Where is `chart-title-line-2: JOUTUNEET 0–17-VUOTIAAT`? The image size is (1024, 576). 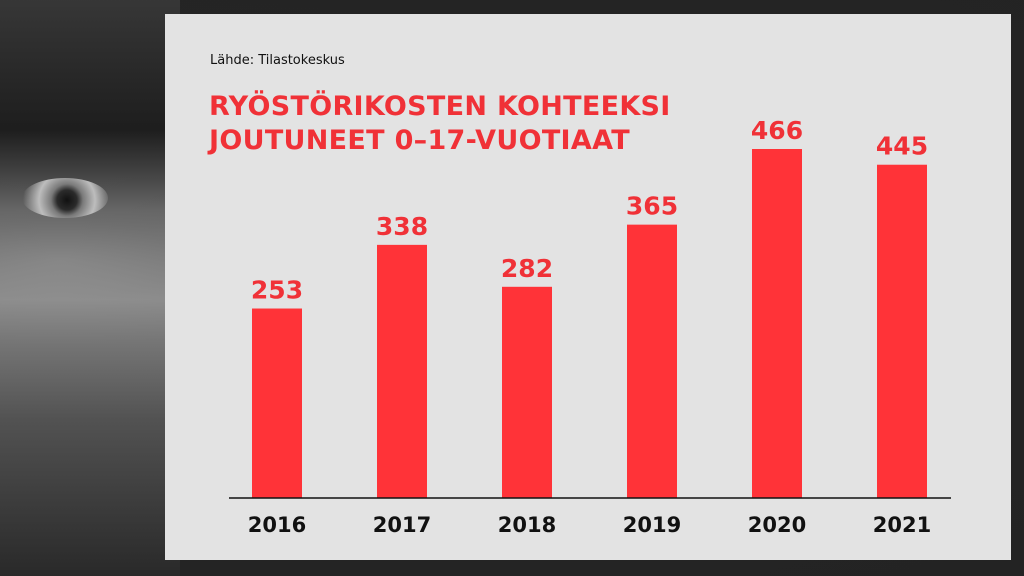 chart-title-line-2: JOUTUNEET 0–17-VUOTIAAT is located at coordinates (419, 140).